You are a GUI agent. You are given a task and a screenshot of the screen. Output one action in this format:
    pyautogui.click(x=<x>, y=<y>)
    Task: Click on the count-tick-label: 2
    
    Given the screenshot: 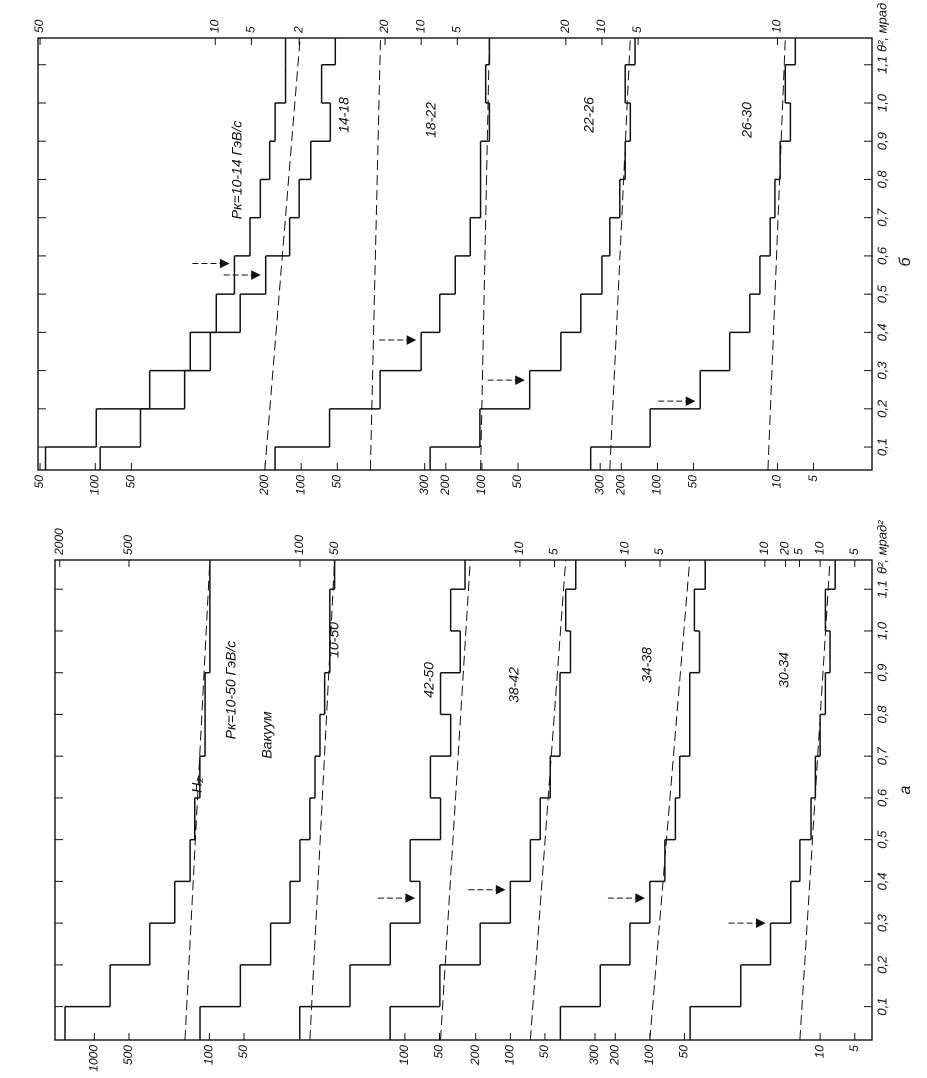 What is the action you would take?
    pyautogui.click(x=298, y=30)
    